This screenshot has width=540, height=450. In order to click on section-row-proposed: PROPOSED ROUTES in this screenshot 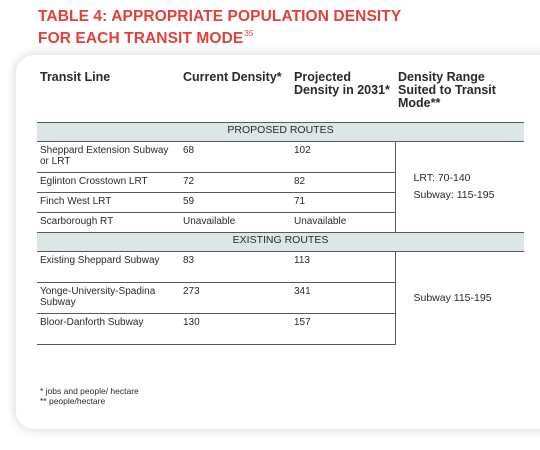, I will do `click(280, 132)`.